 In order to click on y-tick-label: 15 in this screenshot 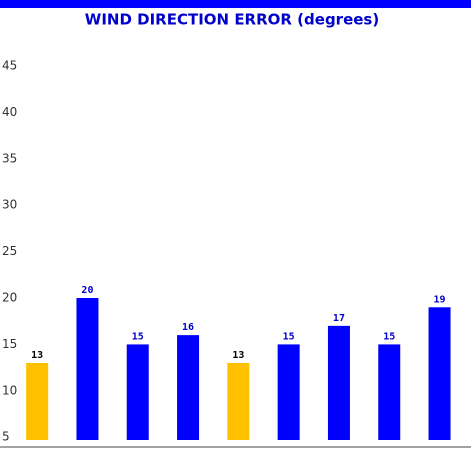, I will do `click(9, 344)`.